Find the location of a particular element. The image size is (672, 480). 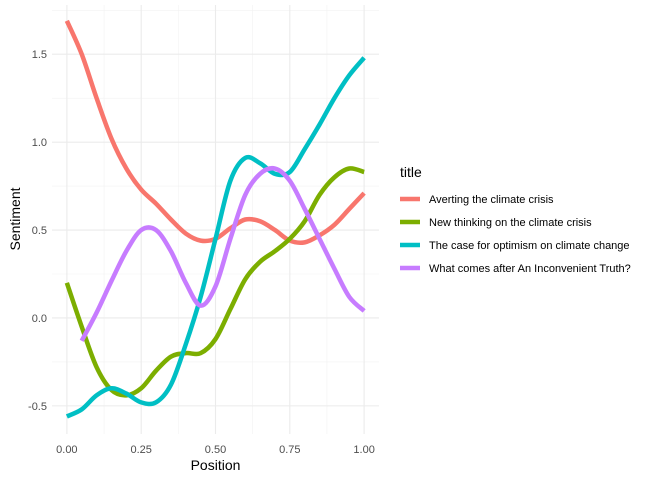

x-tick-label: 0.50 is located at coordinates (215, 450).